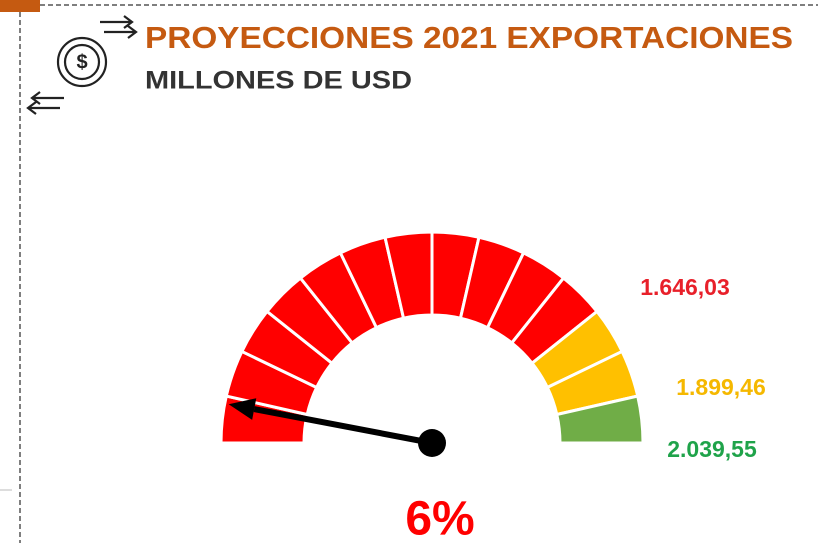 The height and width of the screenshot is (548, 818). Describe the element at coordinates (721, 387) in the screenshot. I see `threshold-label: 1.899,46` at that location.